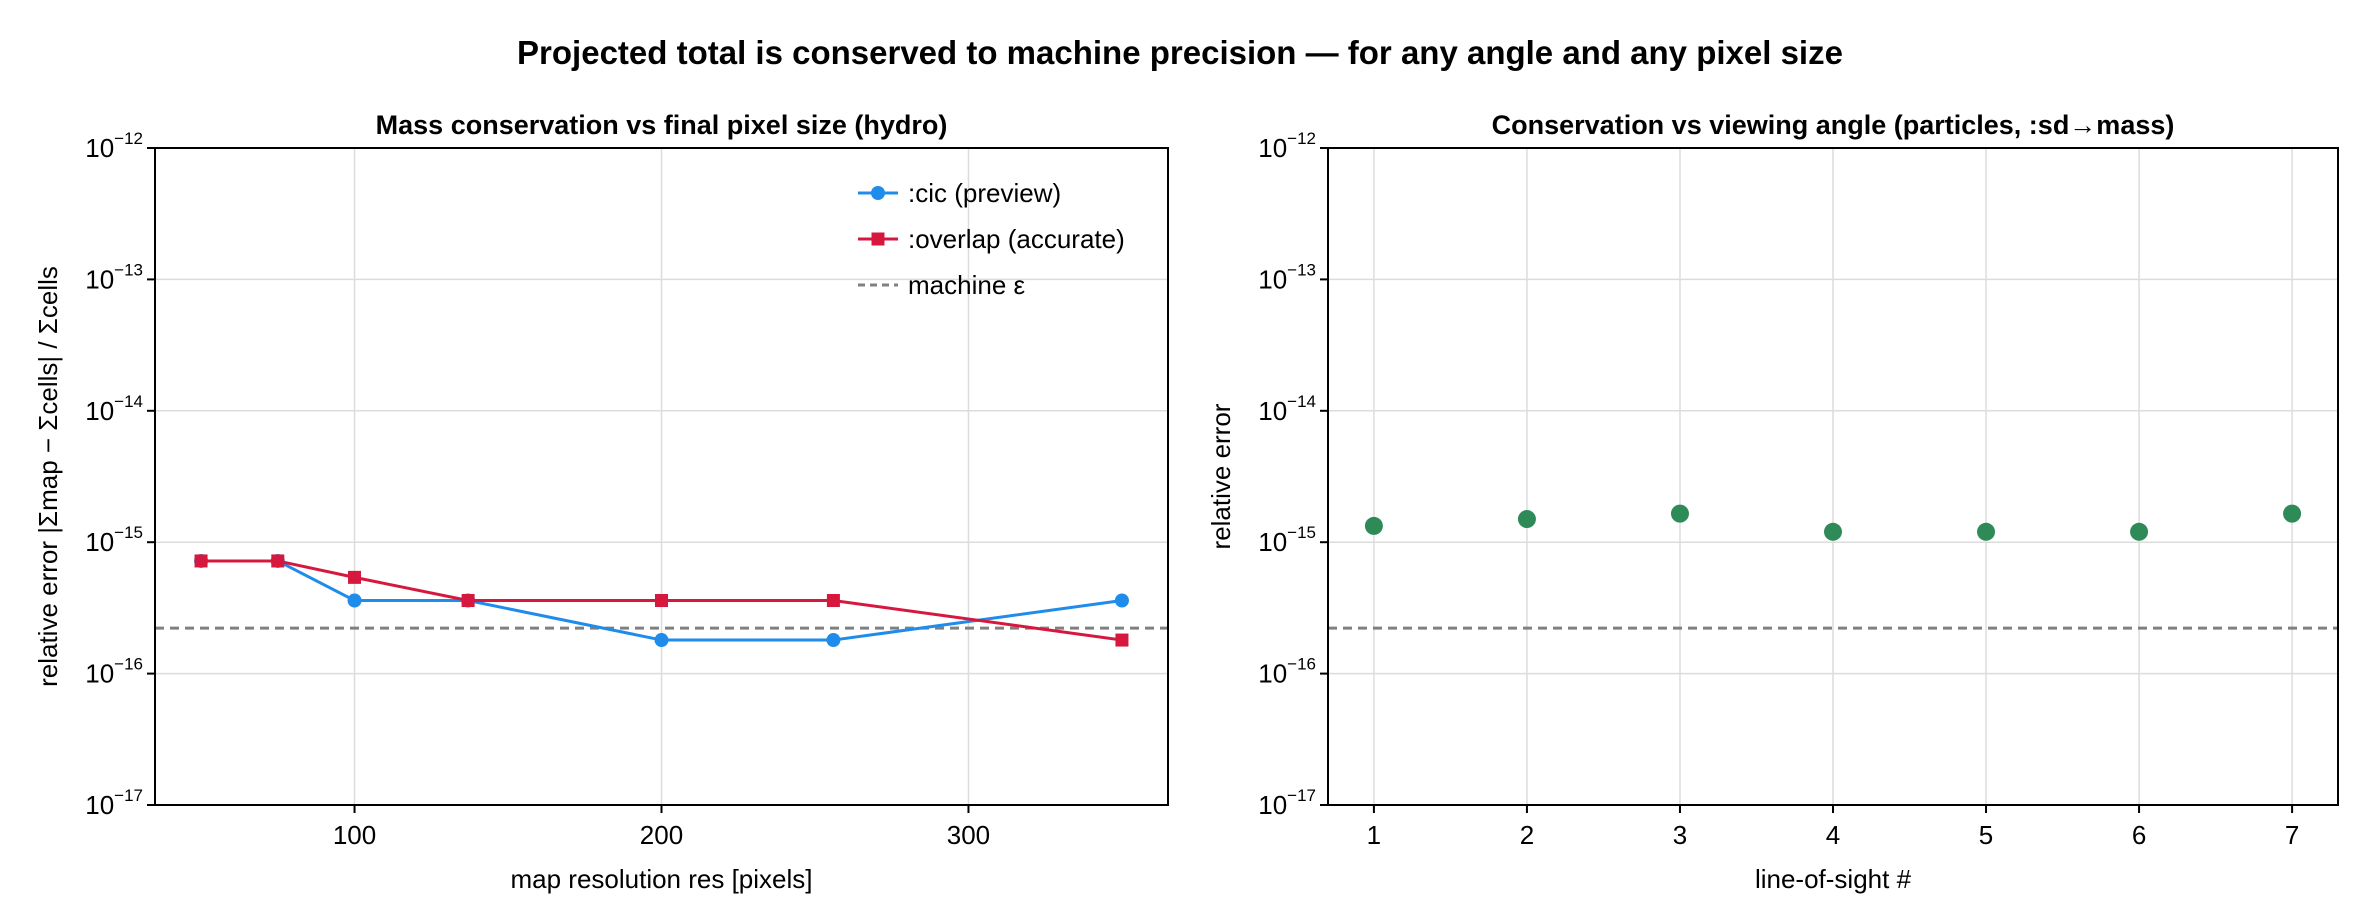 This screenshot has height=920, width=2360. I want to click on x-tick-label: 2, so click(1527, 835).